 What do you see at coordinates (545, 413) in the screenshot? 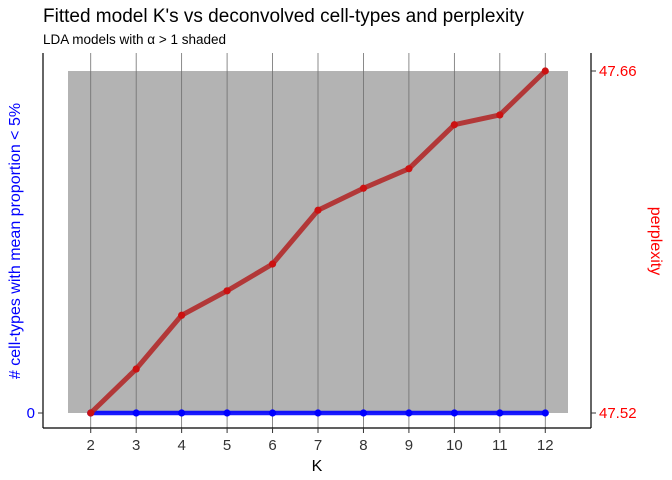
I see `point-left-k12` at bounding box center [545, 413].